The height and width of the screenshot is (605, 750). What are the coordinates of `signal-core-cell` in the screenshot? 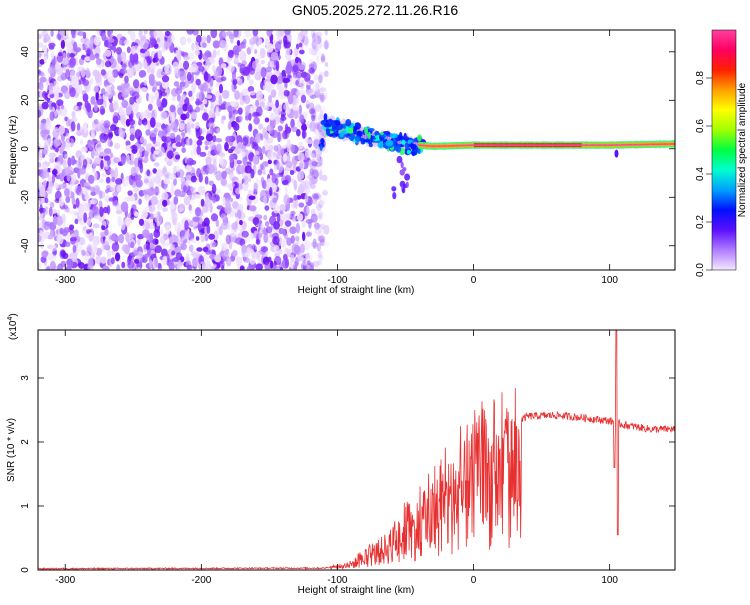 It's located at (367, 141).